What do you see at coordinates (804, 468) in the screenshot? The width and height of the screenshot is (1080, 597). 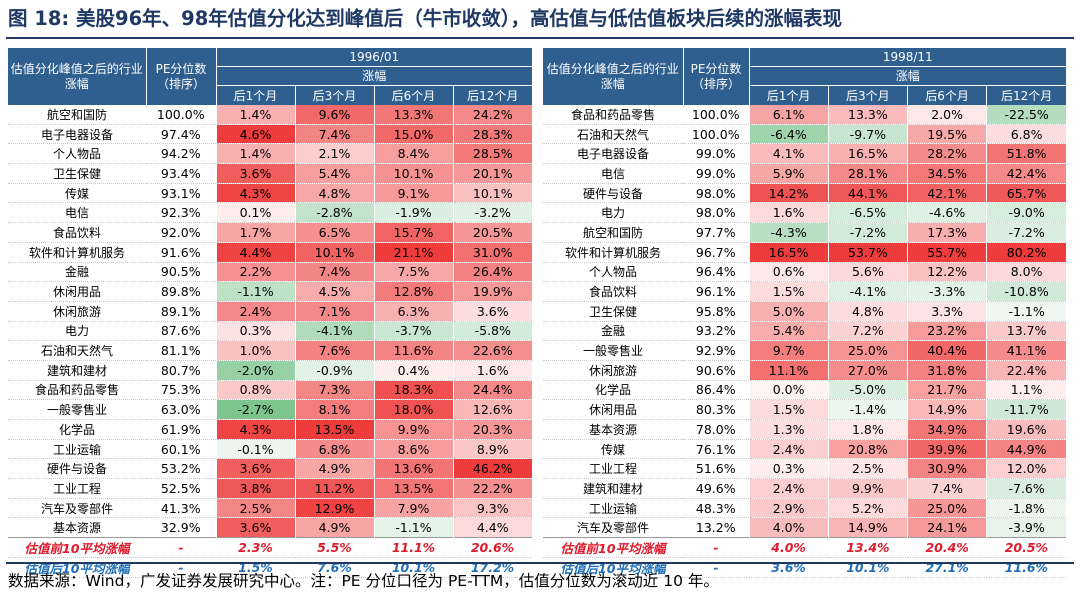 I see `table-row: 工业工程 51.6% 0.3% 2.5% 30.9% 12.0%` at bounding box center [804, 468].